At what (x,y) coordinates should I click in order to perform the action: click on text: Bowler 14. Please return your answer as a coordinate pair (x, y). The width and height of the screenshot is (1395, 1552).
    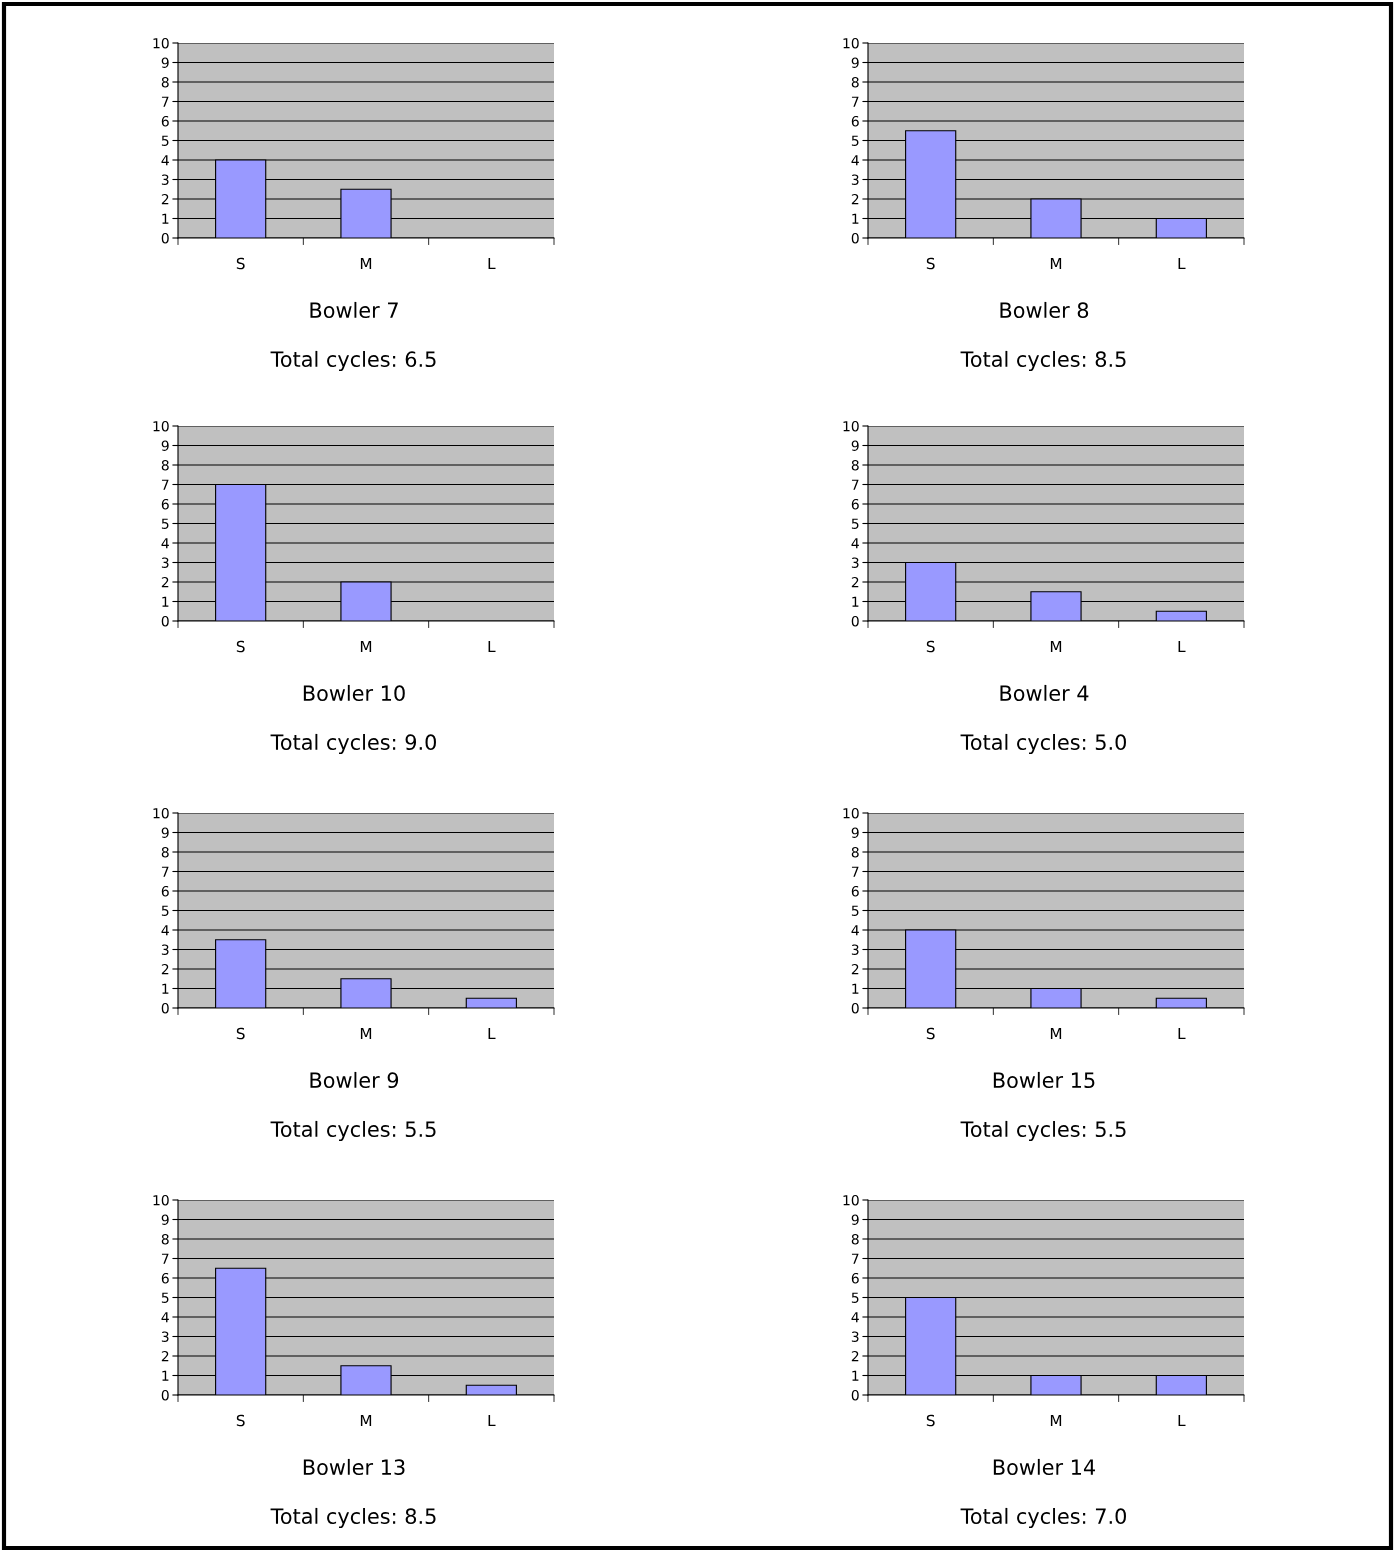
    Looking at the image, I should click on (1044, 1467).